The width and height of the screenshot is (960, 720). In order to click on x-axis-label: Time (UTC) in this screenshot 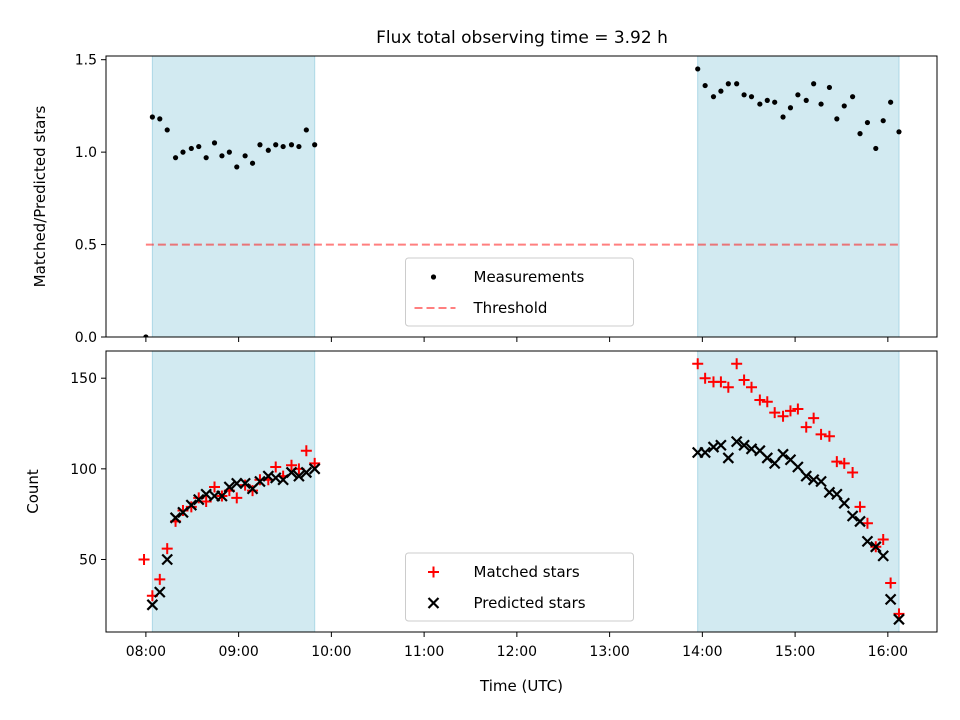, I will do `click(521, 686)`.